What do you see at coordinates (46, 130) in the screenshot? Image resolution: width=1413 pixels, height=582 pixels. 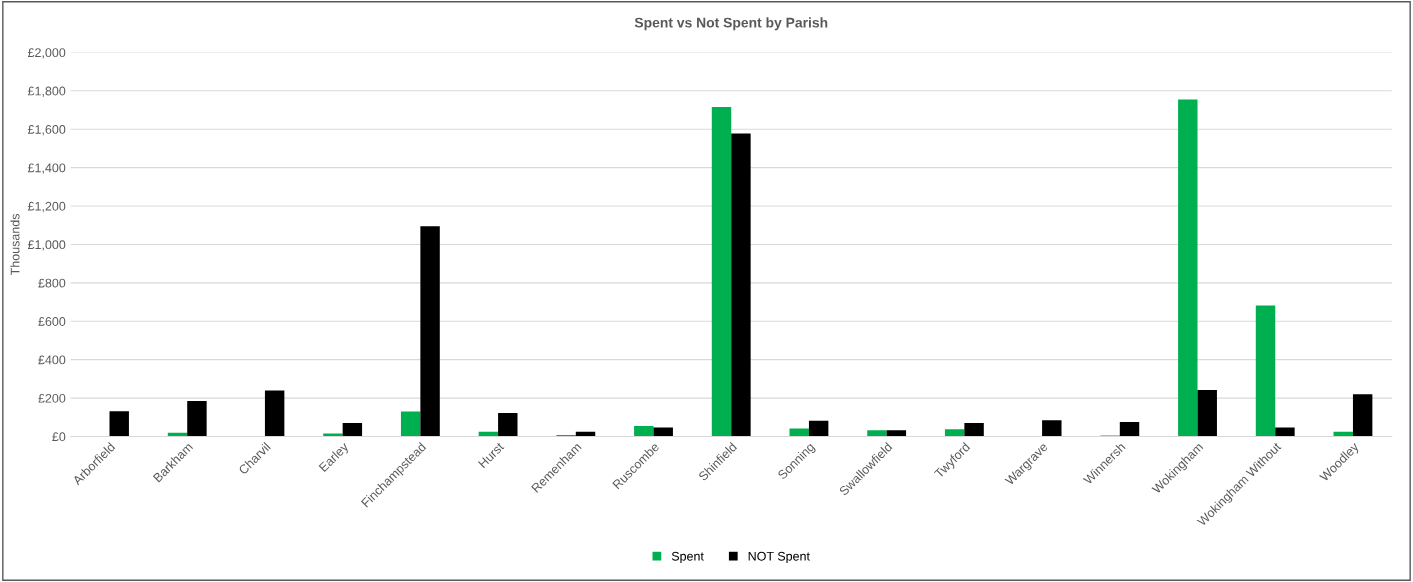 I see `y-tick-label: £1,600` at bounding box center [46, 130].